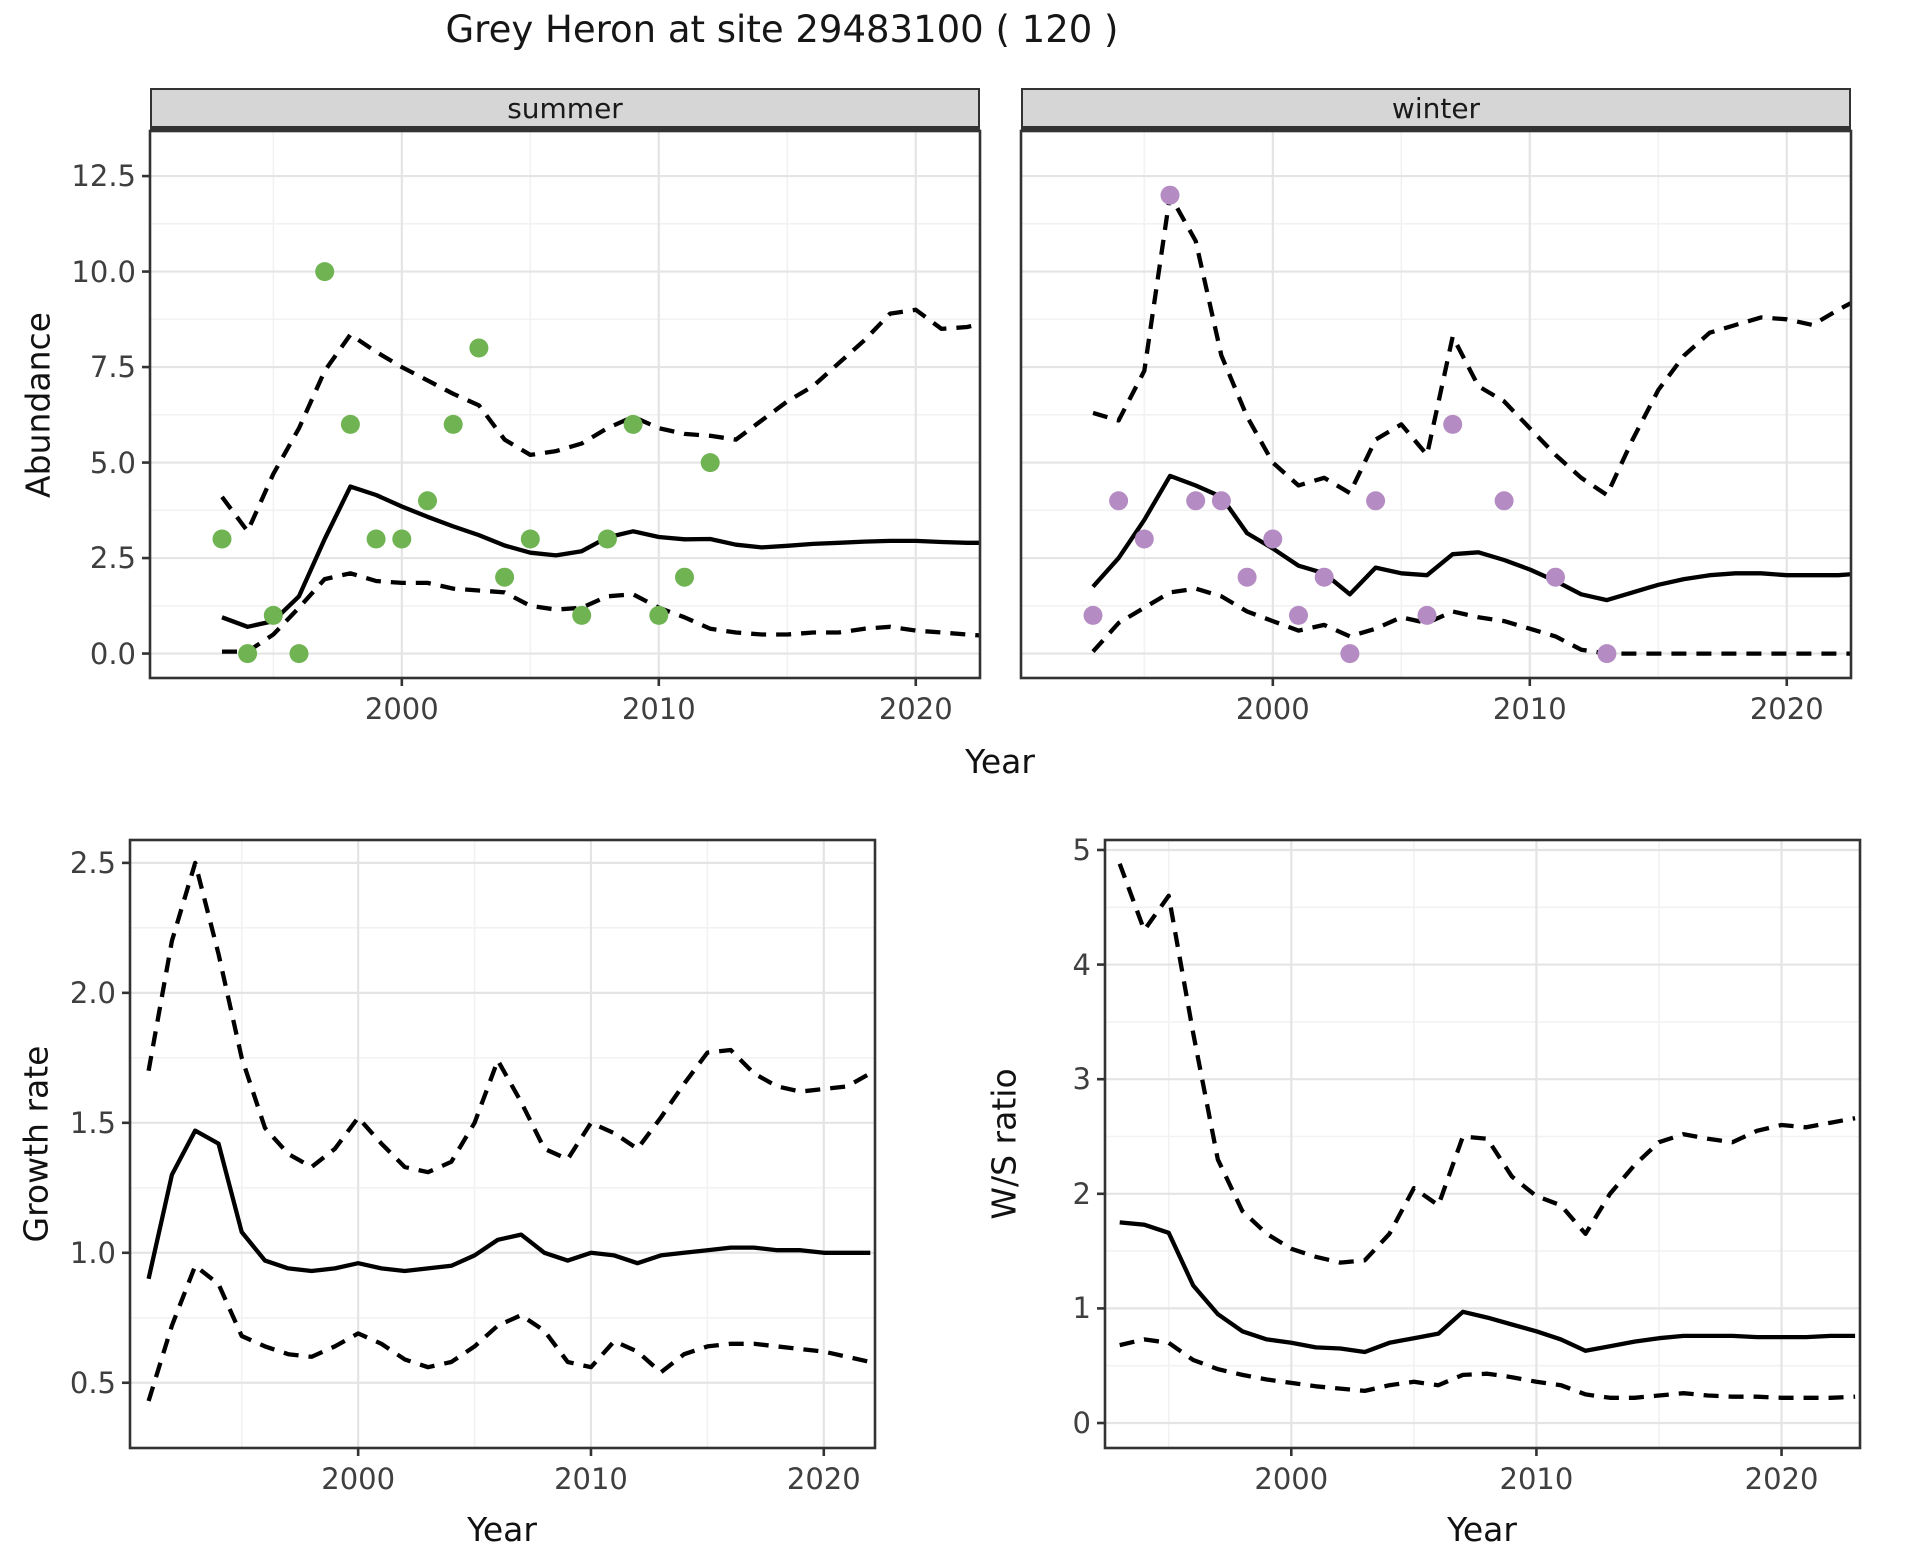 The height and width of the screenshot is (1560, 1920). What do you see at coordinates (92, 1382) in the screenshot?
I see `y-tick-label: 0.5` at bounding box center [92, 1382].